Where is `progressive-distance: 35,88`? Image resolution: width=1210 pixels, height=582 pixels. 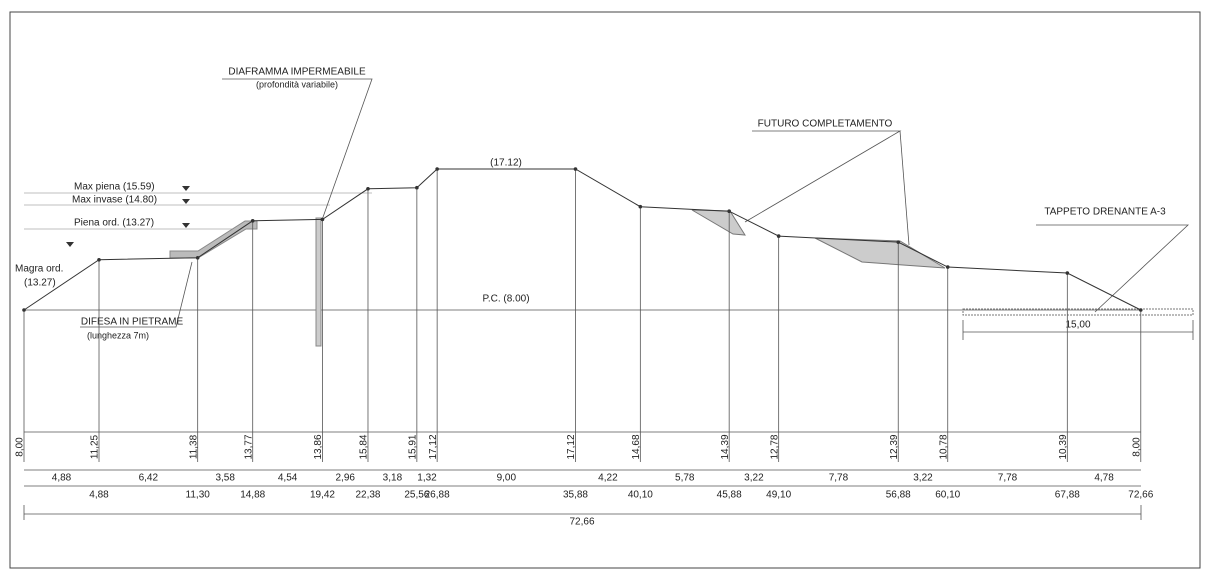
progressive-distance: 35,88 is located at coordinates (575, 495).